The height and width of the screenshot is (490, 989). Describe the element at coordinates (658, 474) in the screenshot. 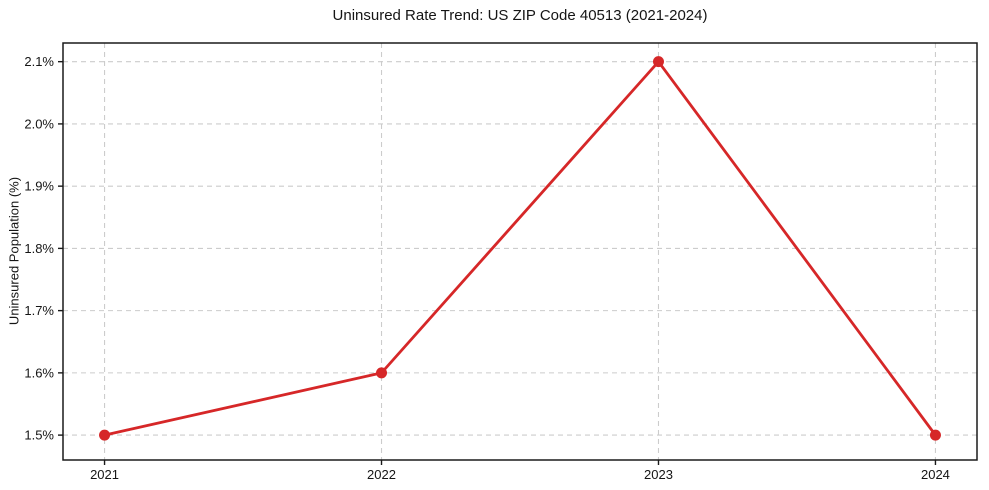

I see `x-tick-label: 2023` at that location.